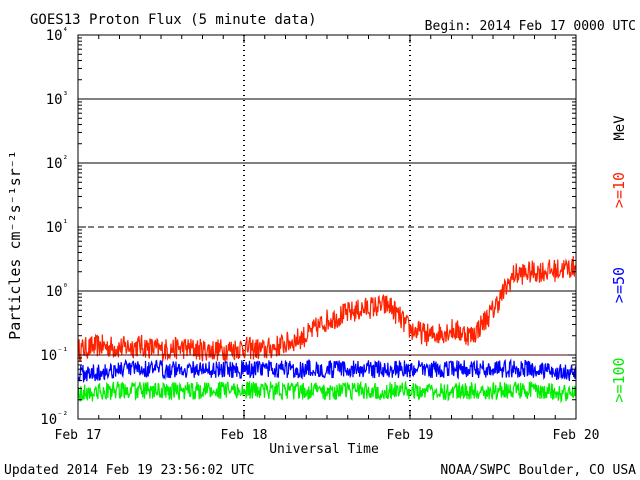 The height and width of the screenshot is (480, 640). Describe the element at coordinates (57, 163) in the screenshot. I see `y-tick-label: 10²` at that location.